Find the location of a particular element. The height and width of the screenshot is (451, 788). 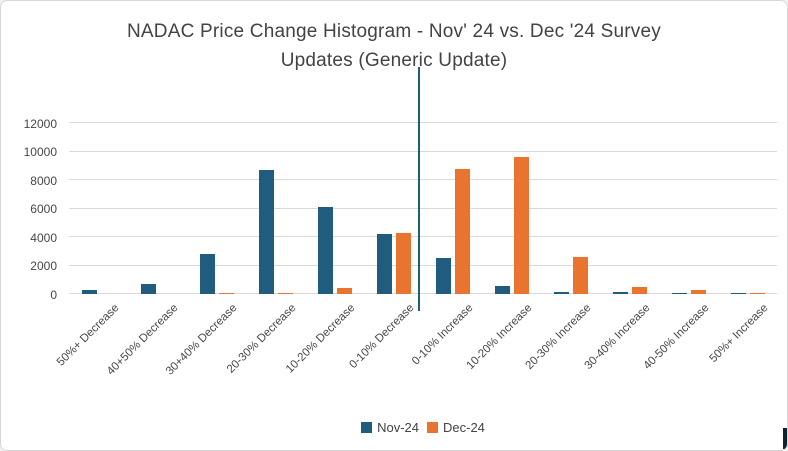

bar-dec-24-20-30-increase is located at coordinates (580, 275).